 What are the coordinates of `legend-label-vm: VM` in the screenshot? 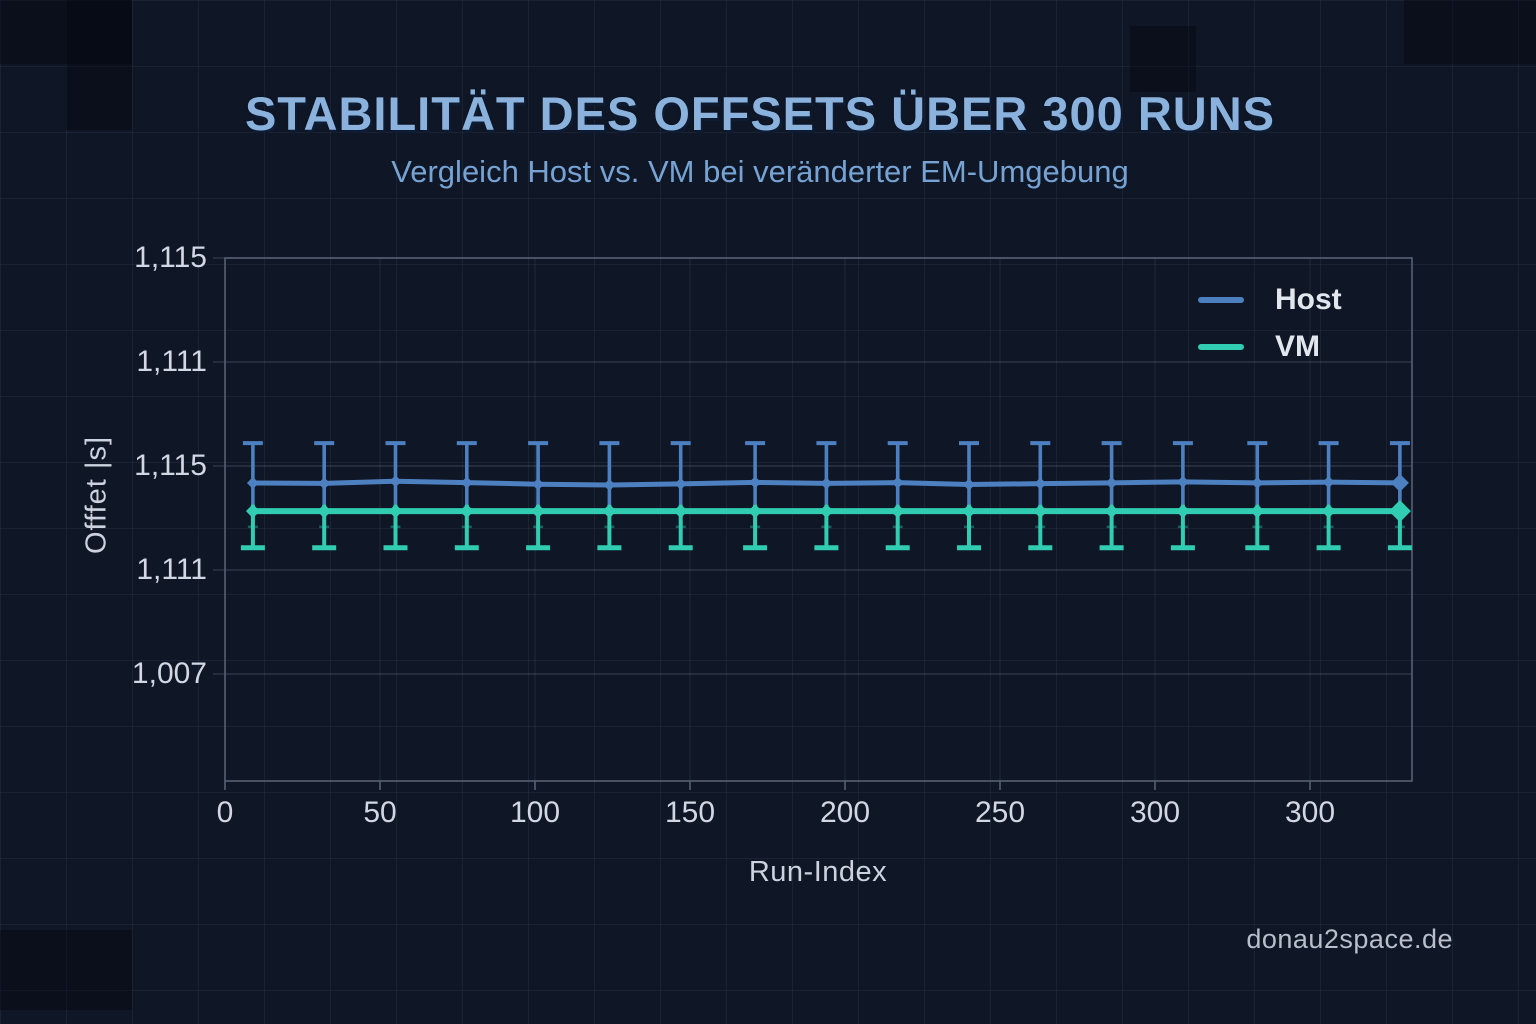 It's located at (1297, 346).